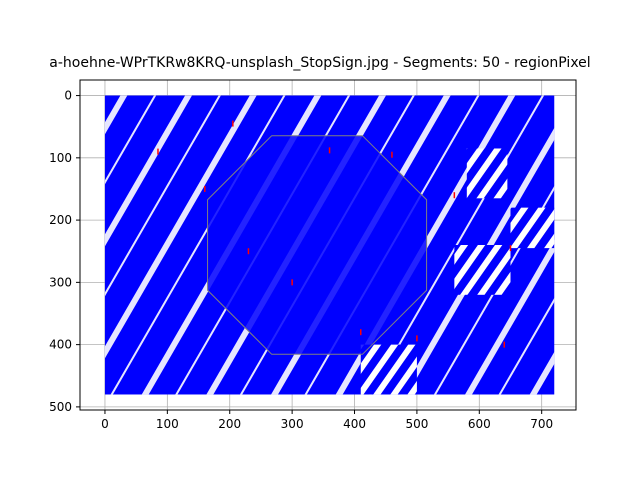  What do you see at coordinates (68, 96) in the screenshot?
I see `y-tick-label: 0` at bounding box center [68, 96].